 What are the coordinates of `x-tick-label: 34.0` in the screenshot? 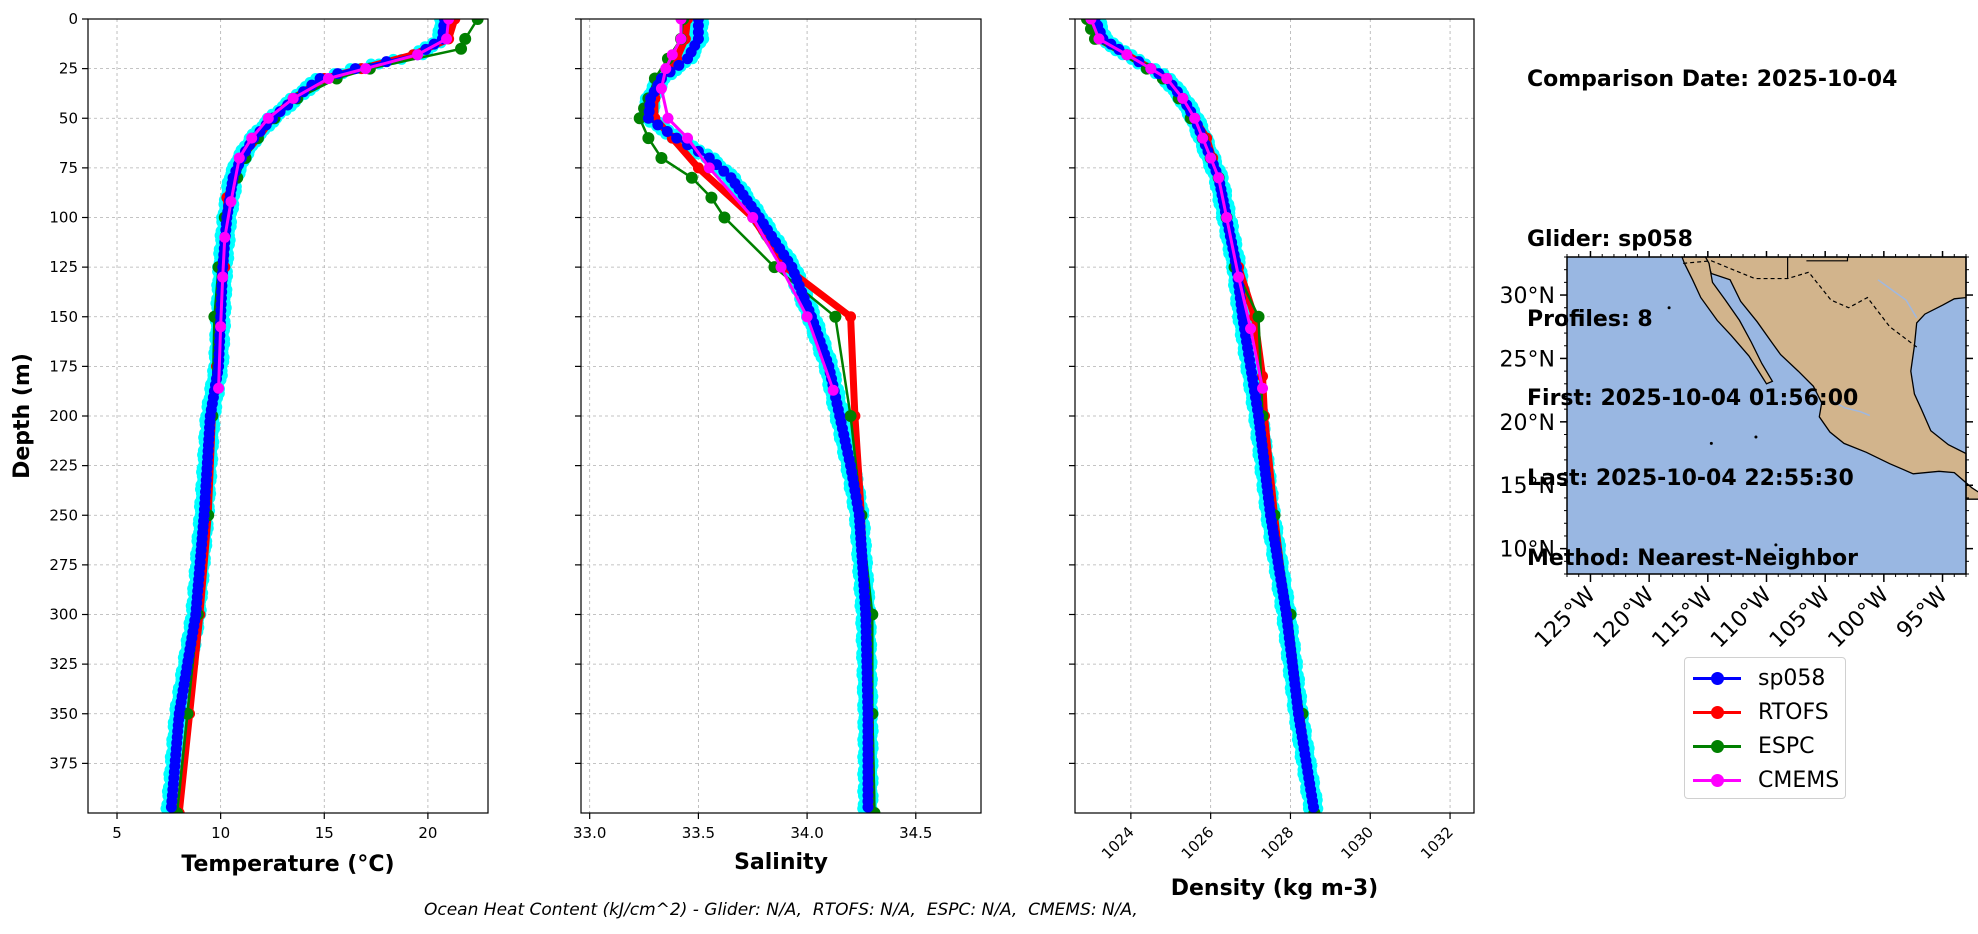 It's located at (806, 833).